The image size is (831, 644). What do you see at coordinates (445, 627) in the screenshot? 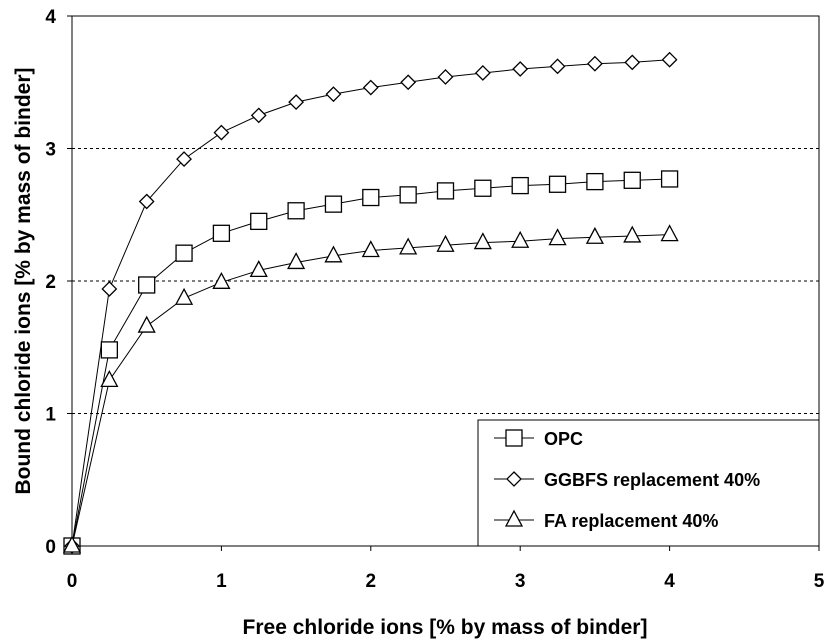
I see `x-axis-title: Free chloride ions [% by mass of binder]` at bounding box center [445, 627].